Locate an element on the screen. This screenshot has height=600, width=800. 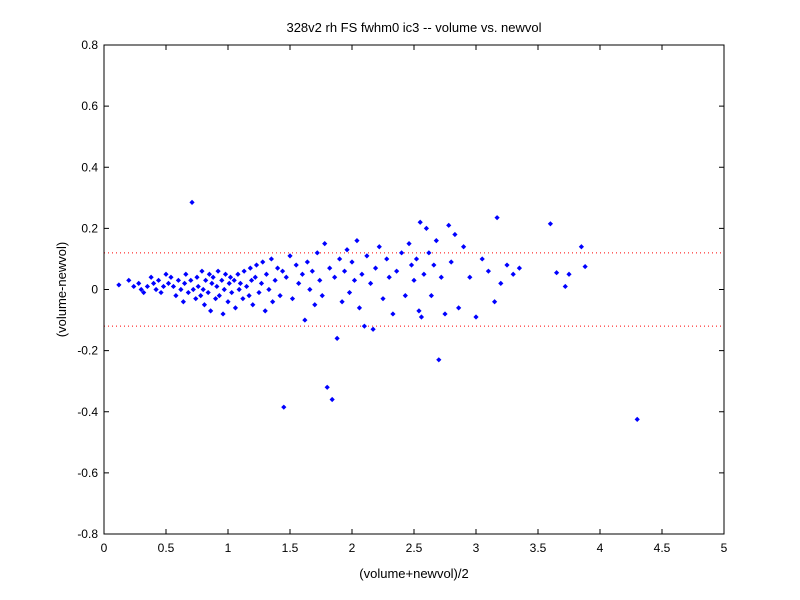
x-tick-label: 4.5 is located at coordinates (662, 548).